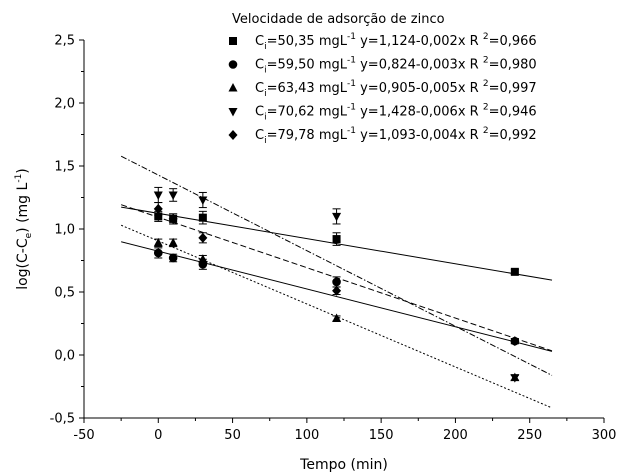 The width and height of the screenshot is (623, 474). I want to click on y-tick-label: 2,5, so click(64, 41).